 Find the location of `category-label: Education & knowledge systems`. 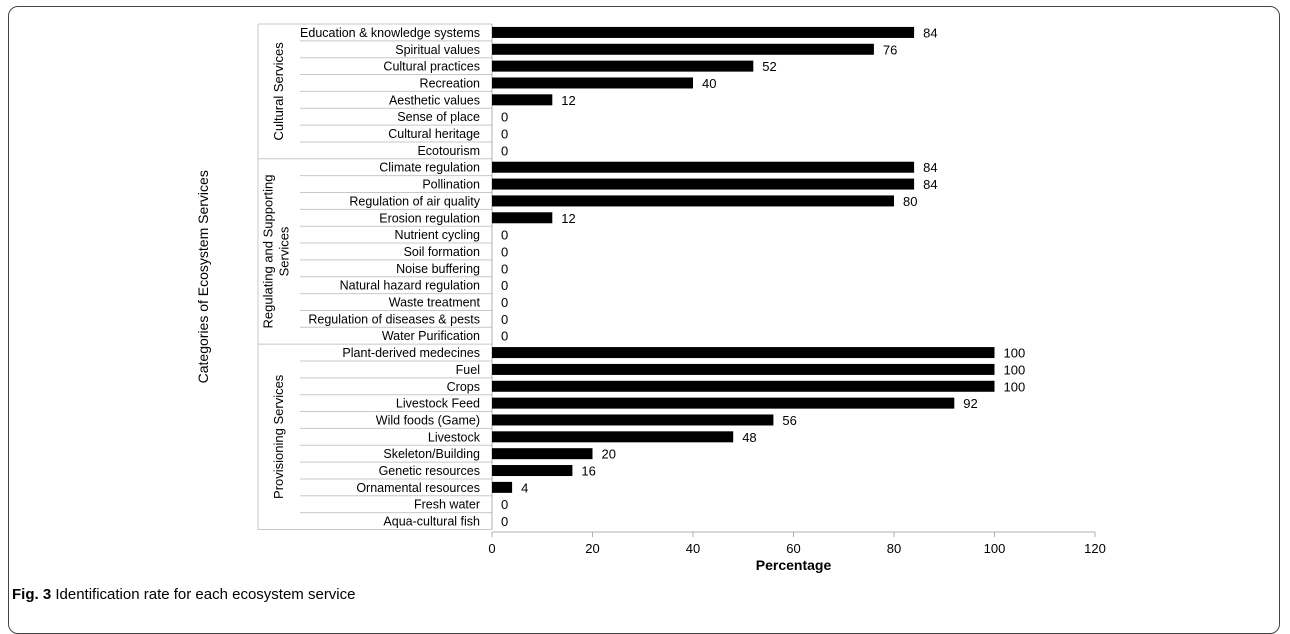

category-label: Education & knowledge systems is located at coordinates (390, 33).